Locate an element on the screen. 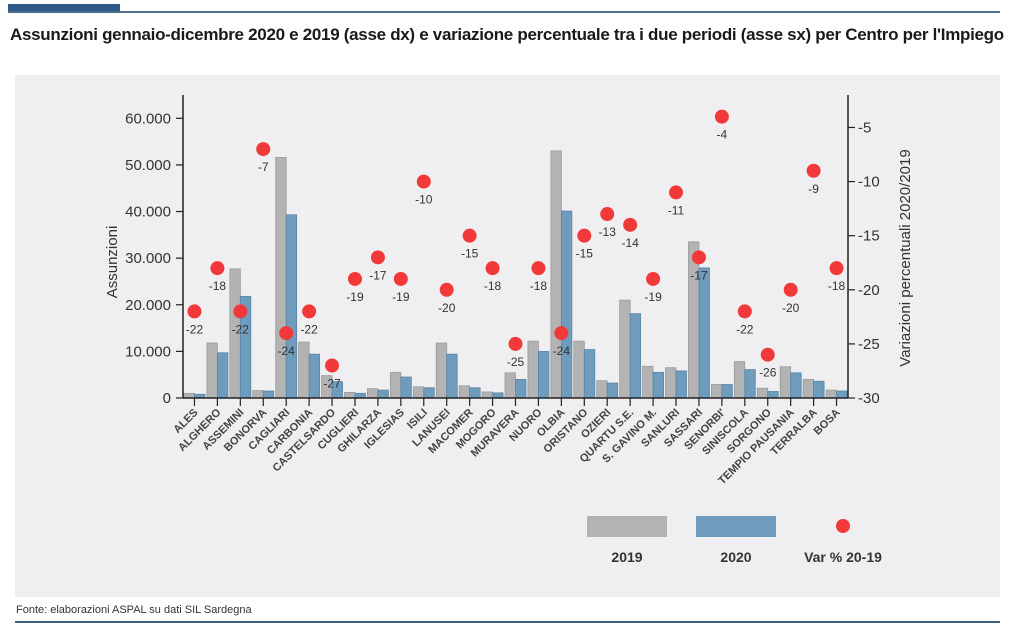  var-pct-label: -7 is located at coordinates (263, 167).